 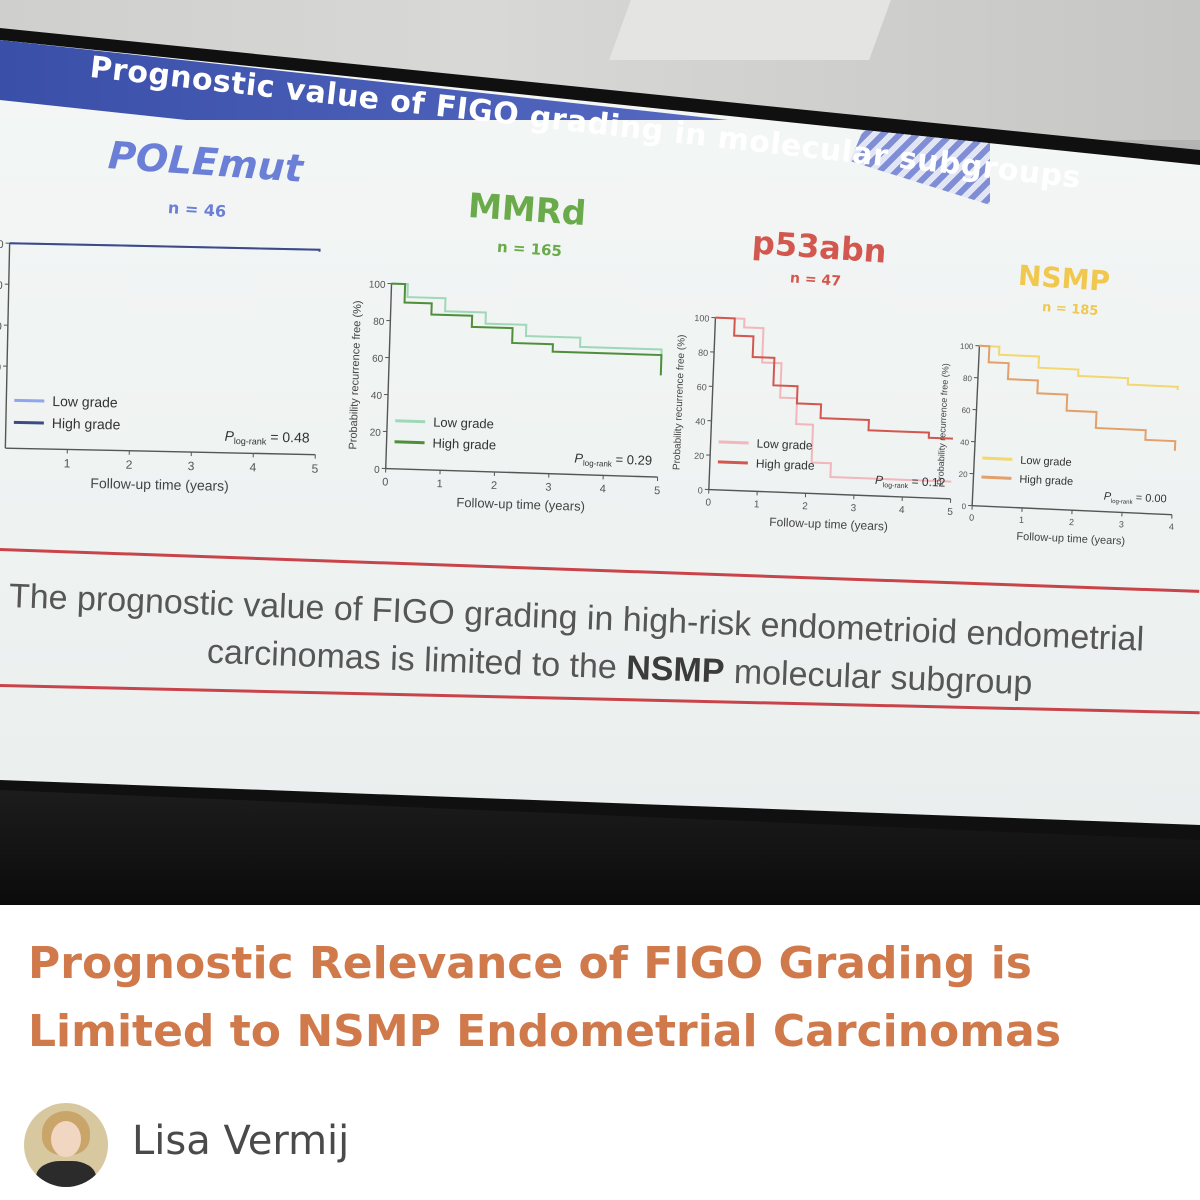 What do you see at coordinates (632, 460) in the screenshot?
I see `p-value: = 0.29` at bounding box center [632, 460].